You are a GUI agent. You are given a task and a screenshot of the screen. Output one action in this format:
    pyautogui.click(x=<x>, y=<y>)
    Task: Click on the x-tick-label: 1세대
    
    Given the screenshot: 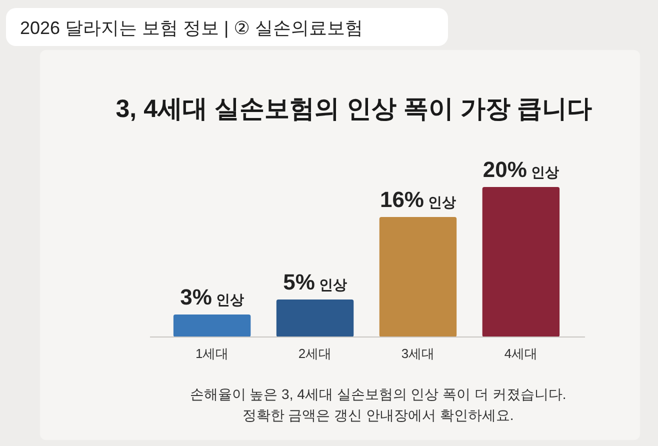 What is the action you would take?
    pyautogui.click(x=212, y=353)
    